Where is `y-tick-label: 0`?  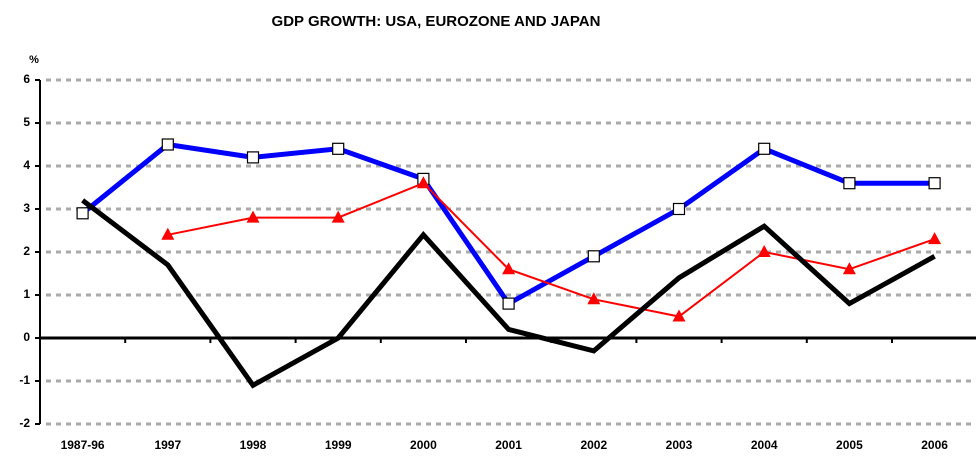 y-tick-label: 0 is located at coordinates (26, 337).